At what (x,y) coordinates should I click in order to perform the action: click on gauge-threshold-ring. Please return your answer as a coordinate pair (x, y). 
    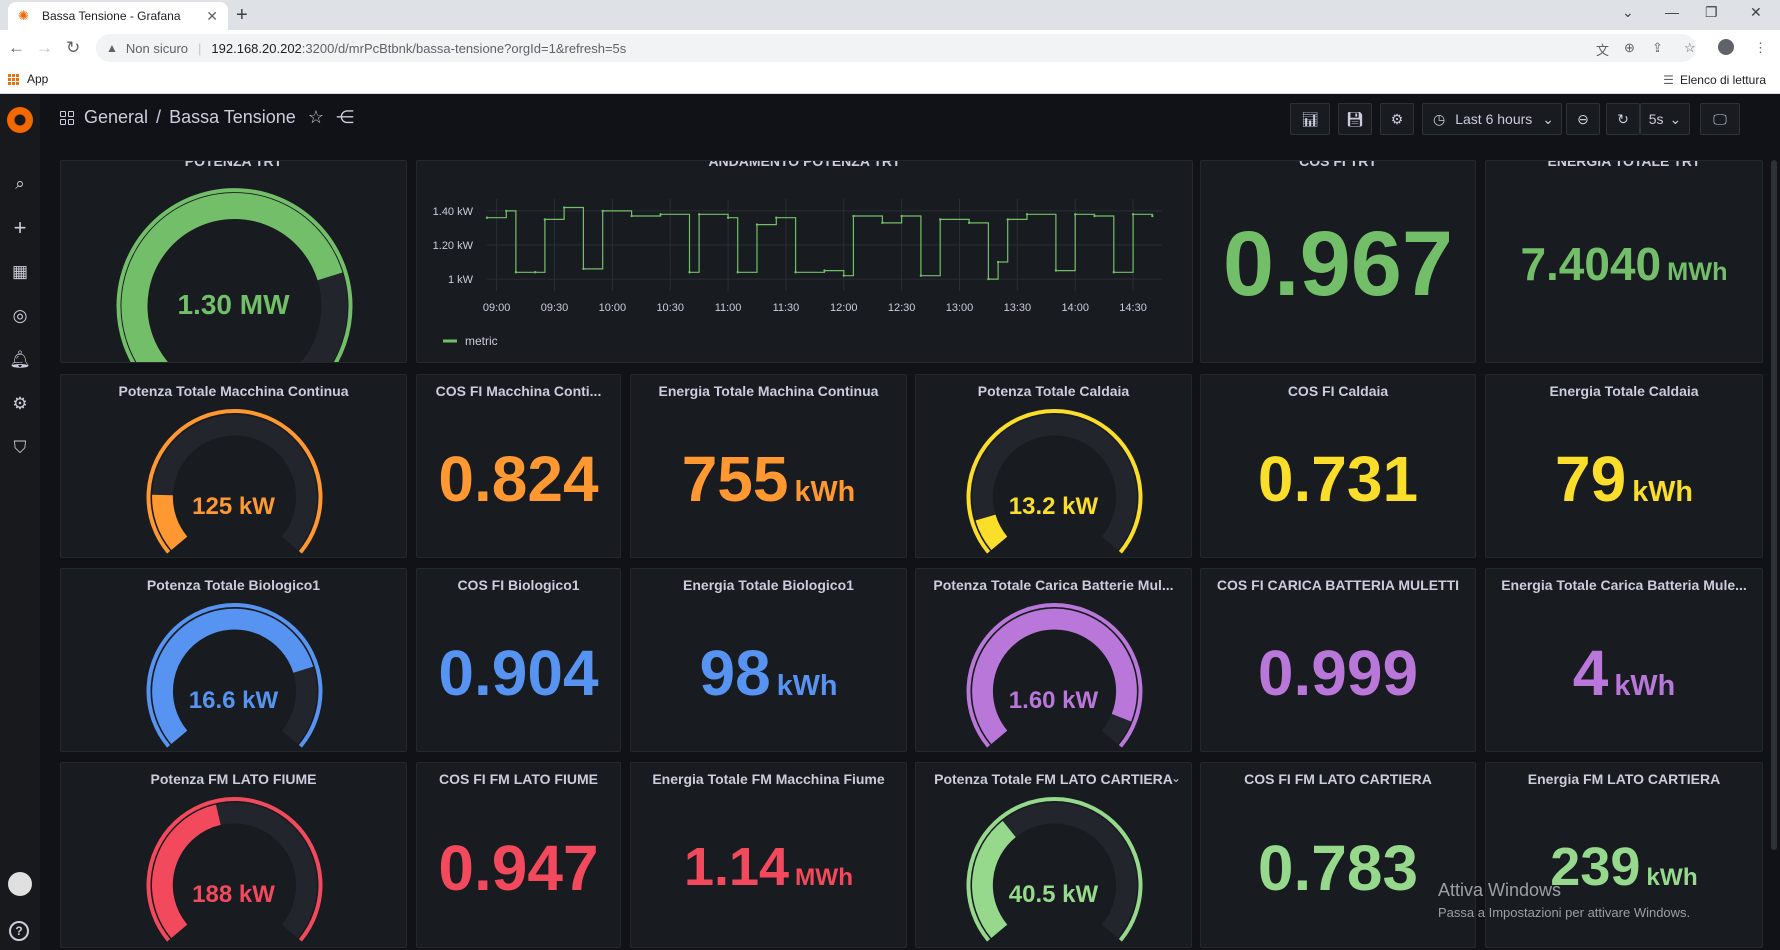
    Looking at the image, I should click on (234, 275).